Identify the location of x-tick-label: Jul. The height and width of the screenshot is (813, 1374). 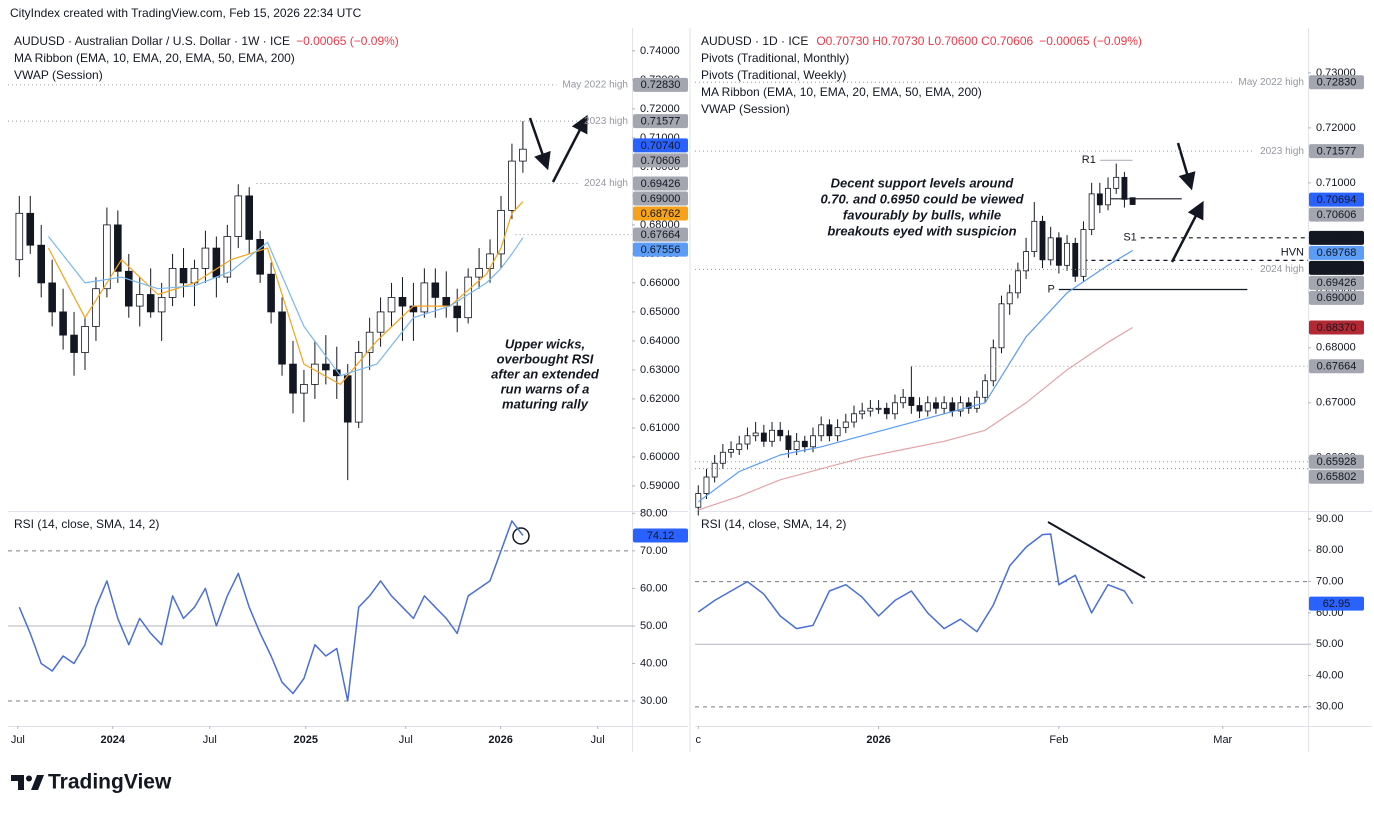
(406, 740).